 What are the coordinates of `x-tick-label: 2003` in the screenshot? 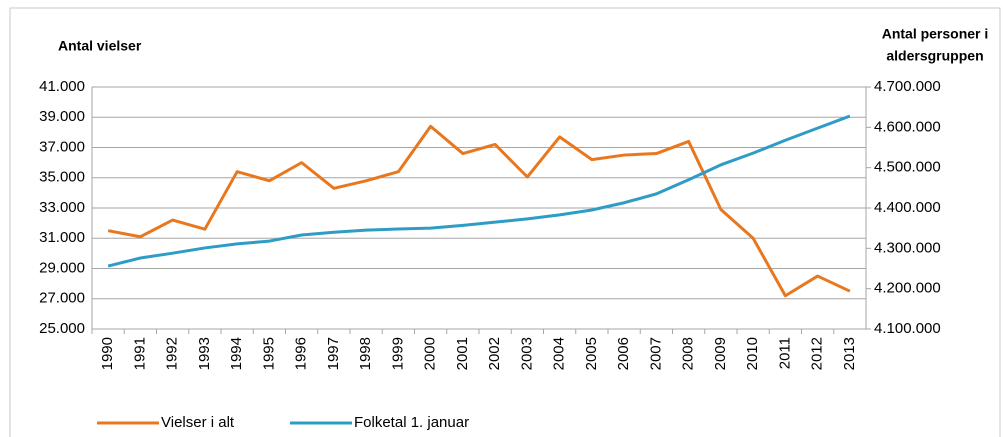 It's located at (526, 353).